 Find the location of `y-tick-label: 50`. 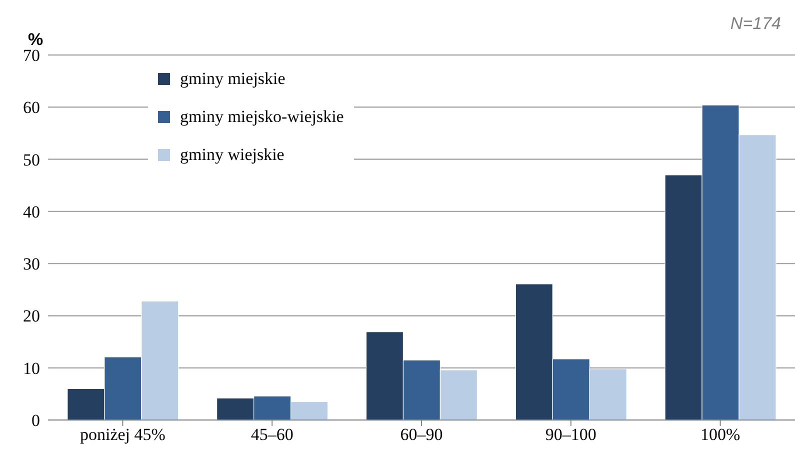

y-tick-label: 50 is located at coordinates (31, 160).